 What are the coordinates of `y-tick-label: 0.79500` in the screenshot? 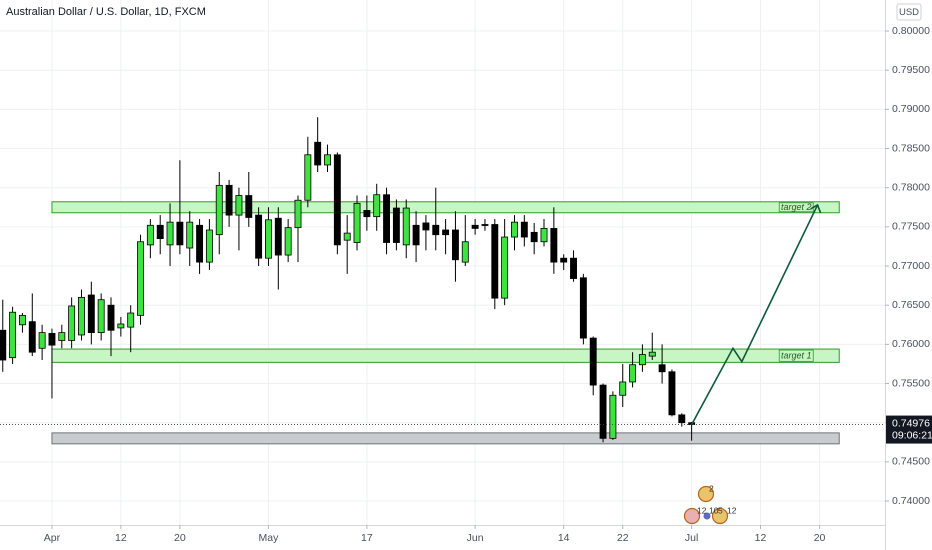 It's located at (911, 70).